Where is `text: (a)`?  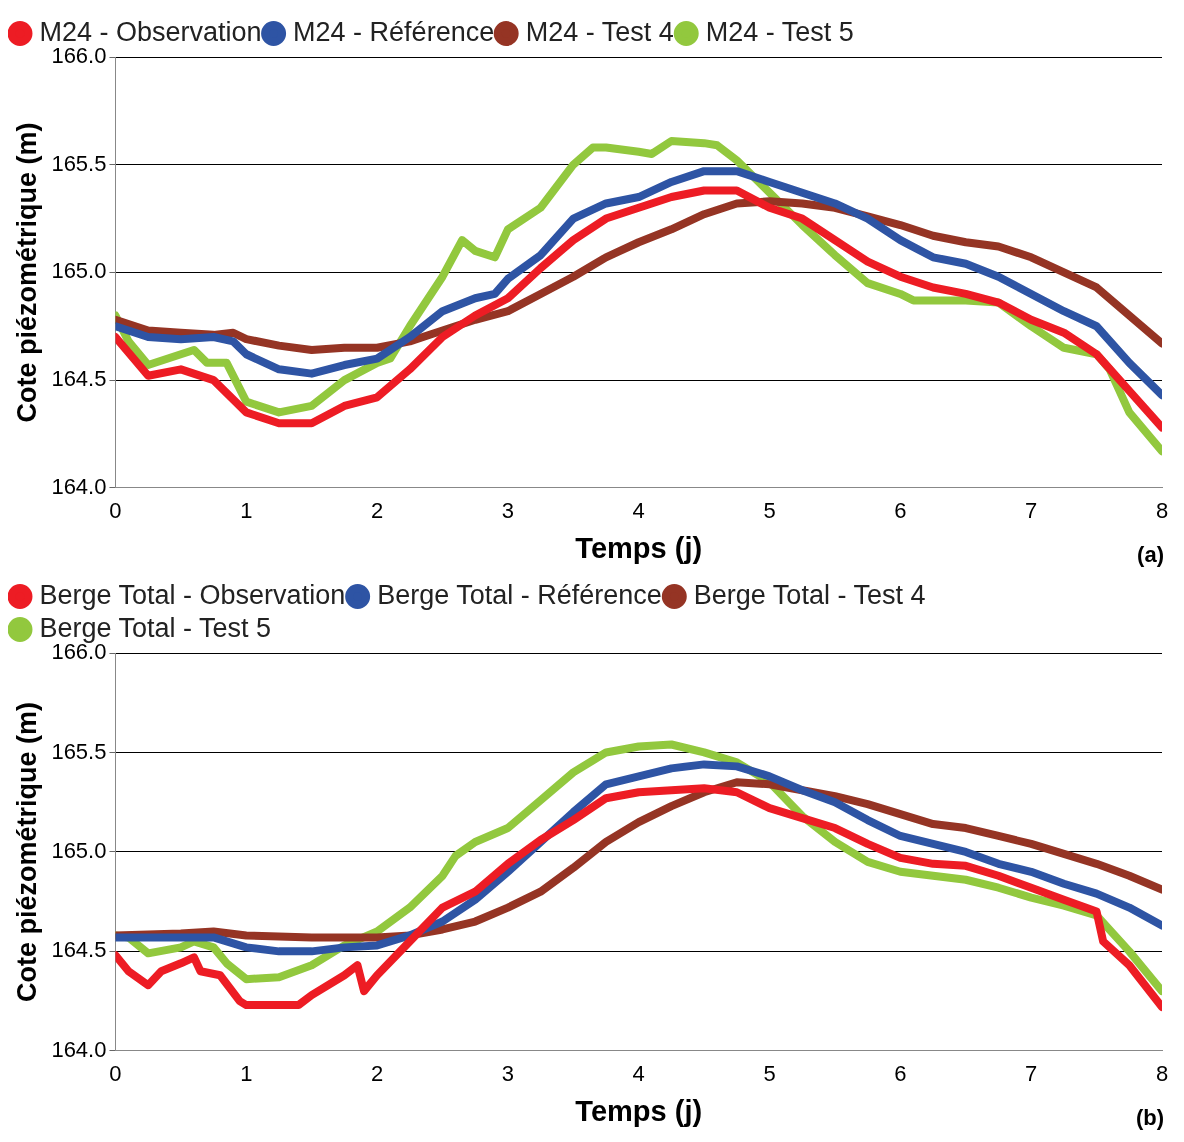
text: (a) is located at coordinates (1150, 555).